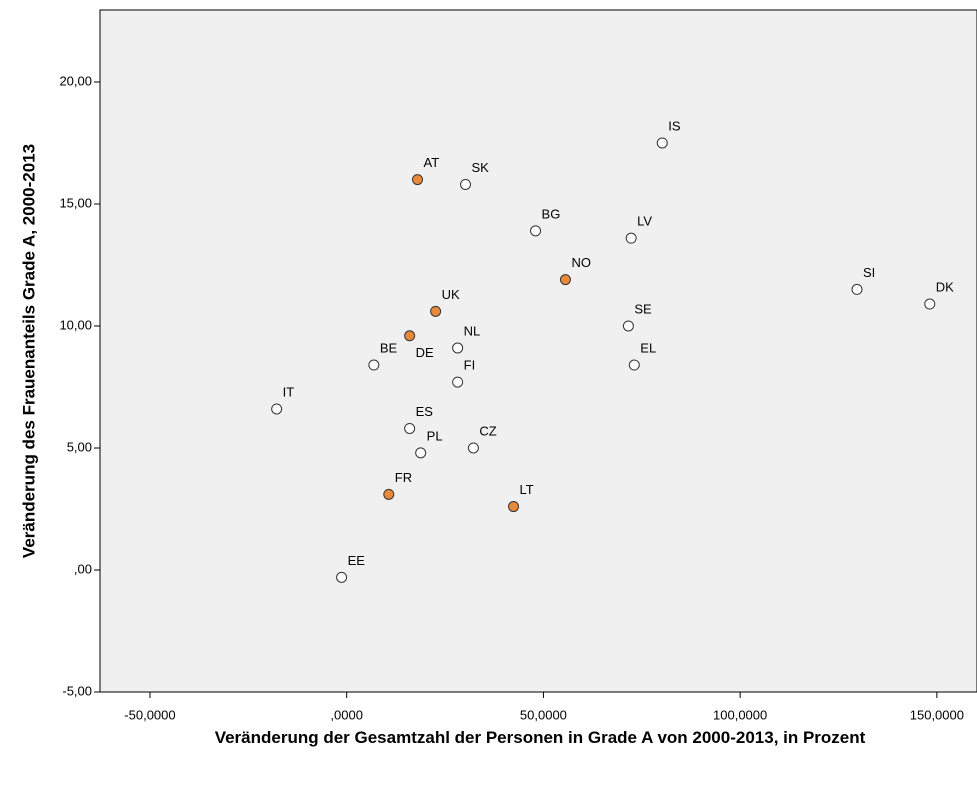 This screenshot has width=977, height=787. Describe the element at coordinates (346, 714) in the screenshot. I see `x-tick-label: ,0000` at that location.